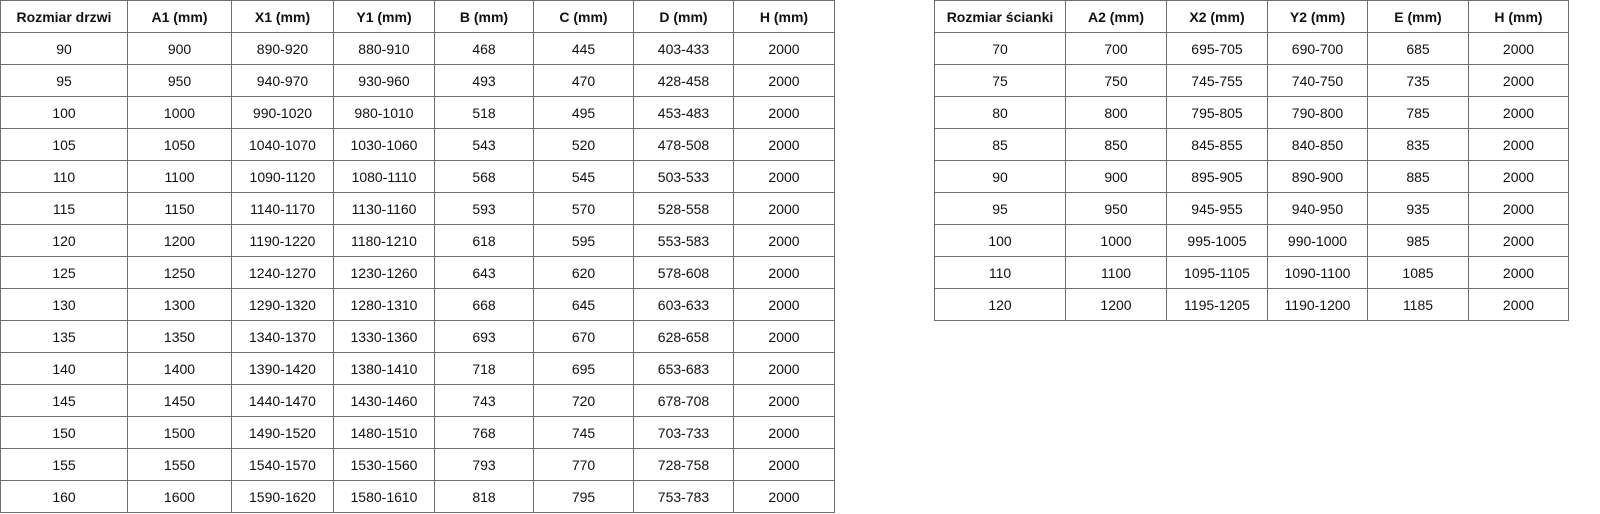 Image resolution: width=1600 pixels, height=514 pixels. Describe the element at coordinates (282, 400) in the screenshot. I see `table-cell: 1440-1470` at that location.